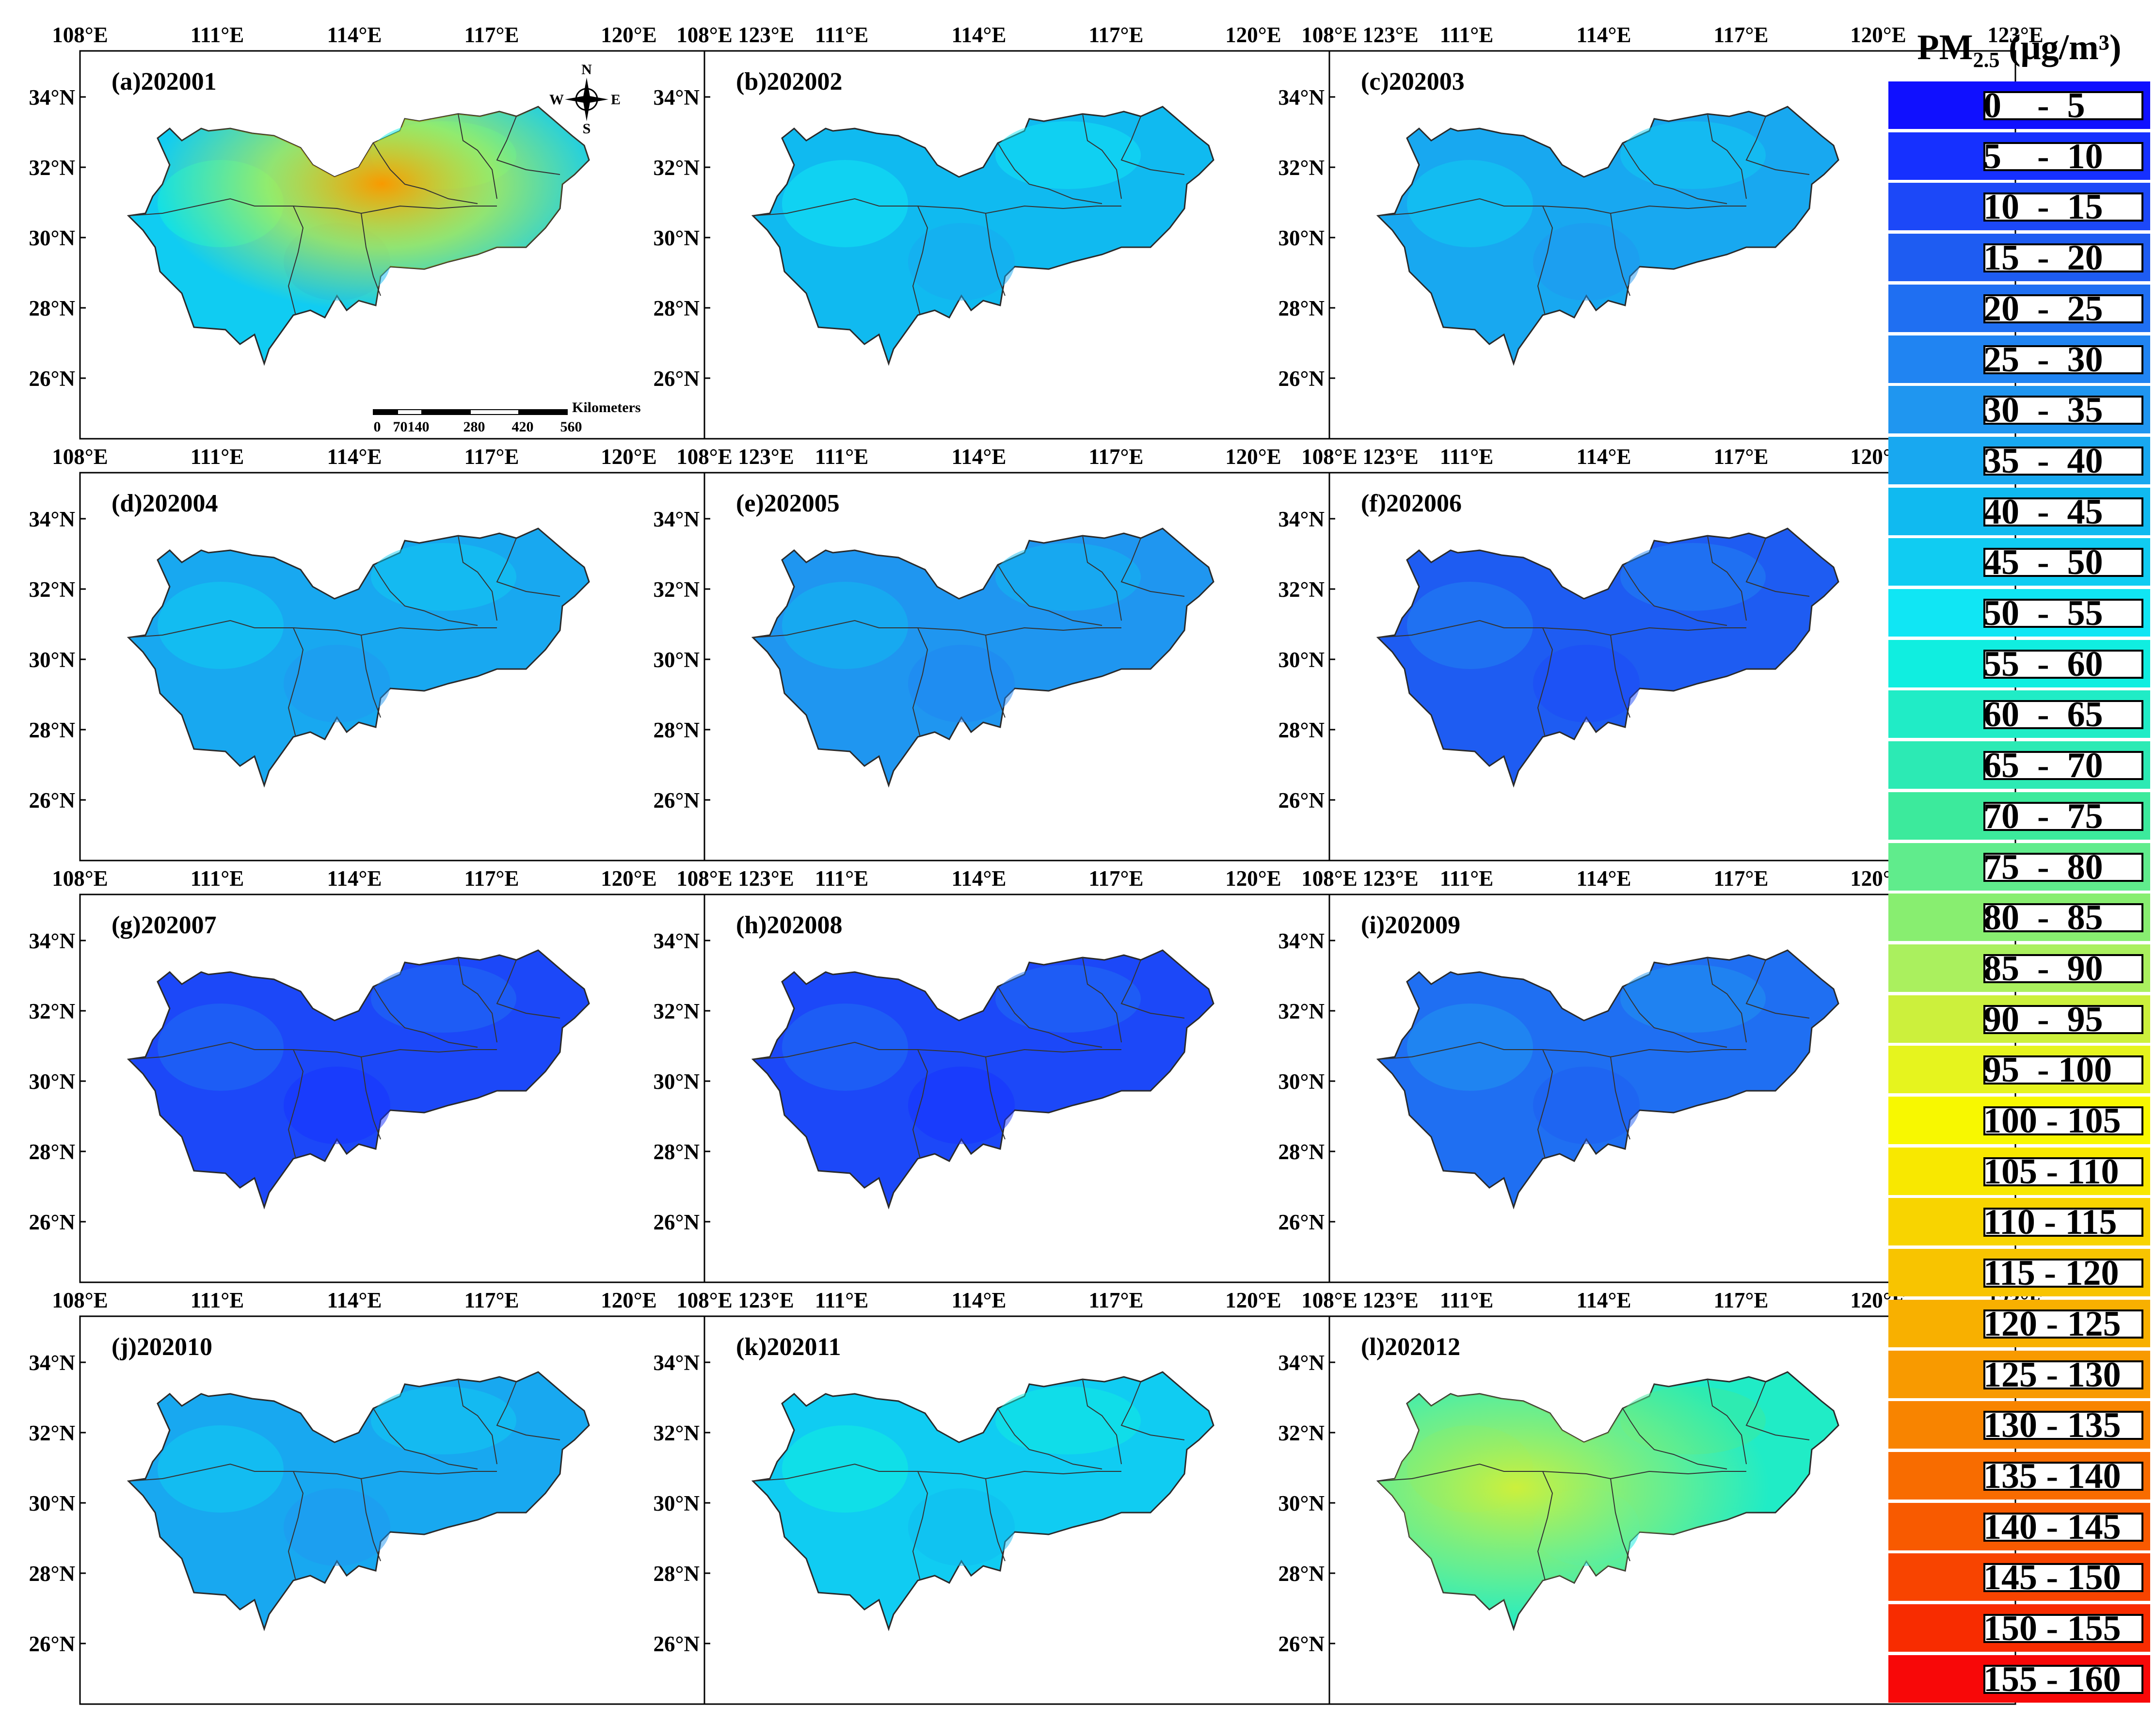 This screenshot has width=2156, height=1723. What do you see at coordinates (2050, 1222) in the screenshot?
I see `legend-label: 110 - 115` at bounding box center [2050, 1222].